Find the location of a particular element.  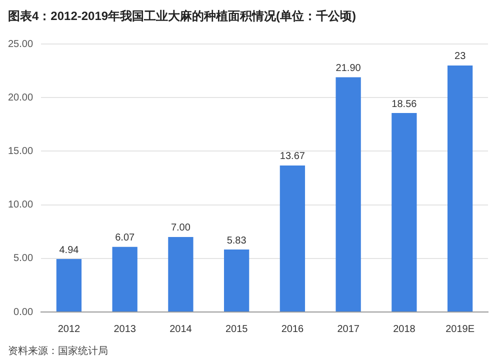

data-label: 23 is located at coordinates (460, 56).